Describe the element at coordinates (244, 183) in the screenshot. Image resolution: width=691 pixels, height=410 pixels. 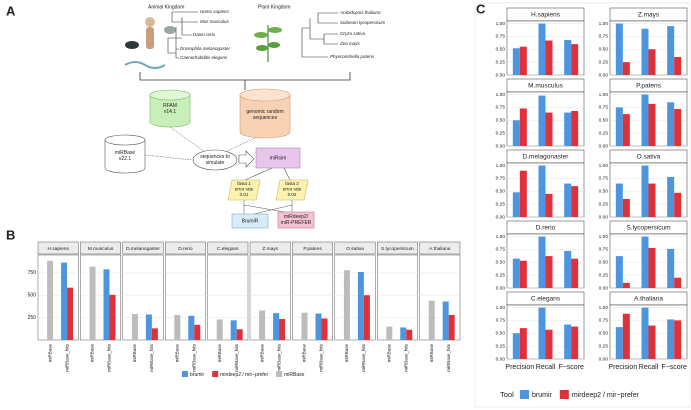
I see `node-label: fasta 1` at that location.